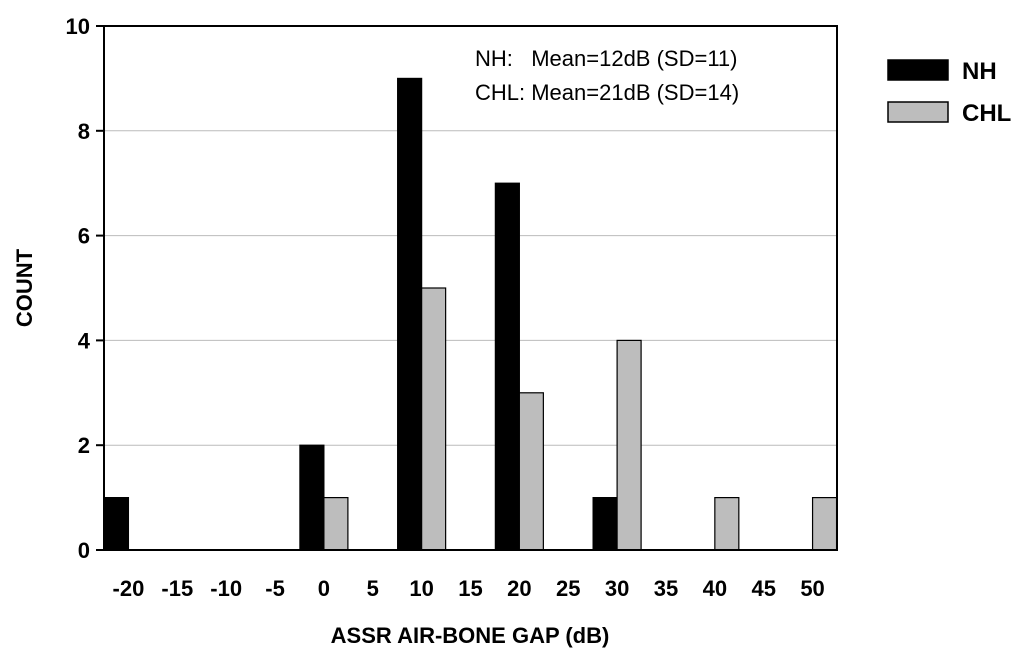 This screenshot has height=661, width=1029. Describe the element at coordinates (324, 588) in the screenshot. I see `x-tick-label: 0` at that location.